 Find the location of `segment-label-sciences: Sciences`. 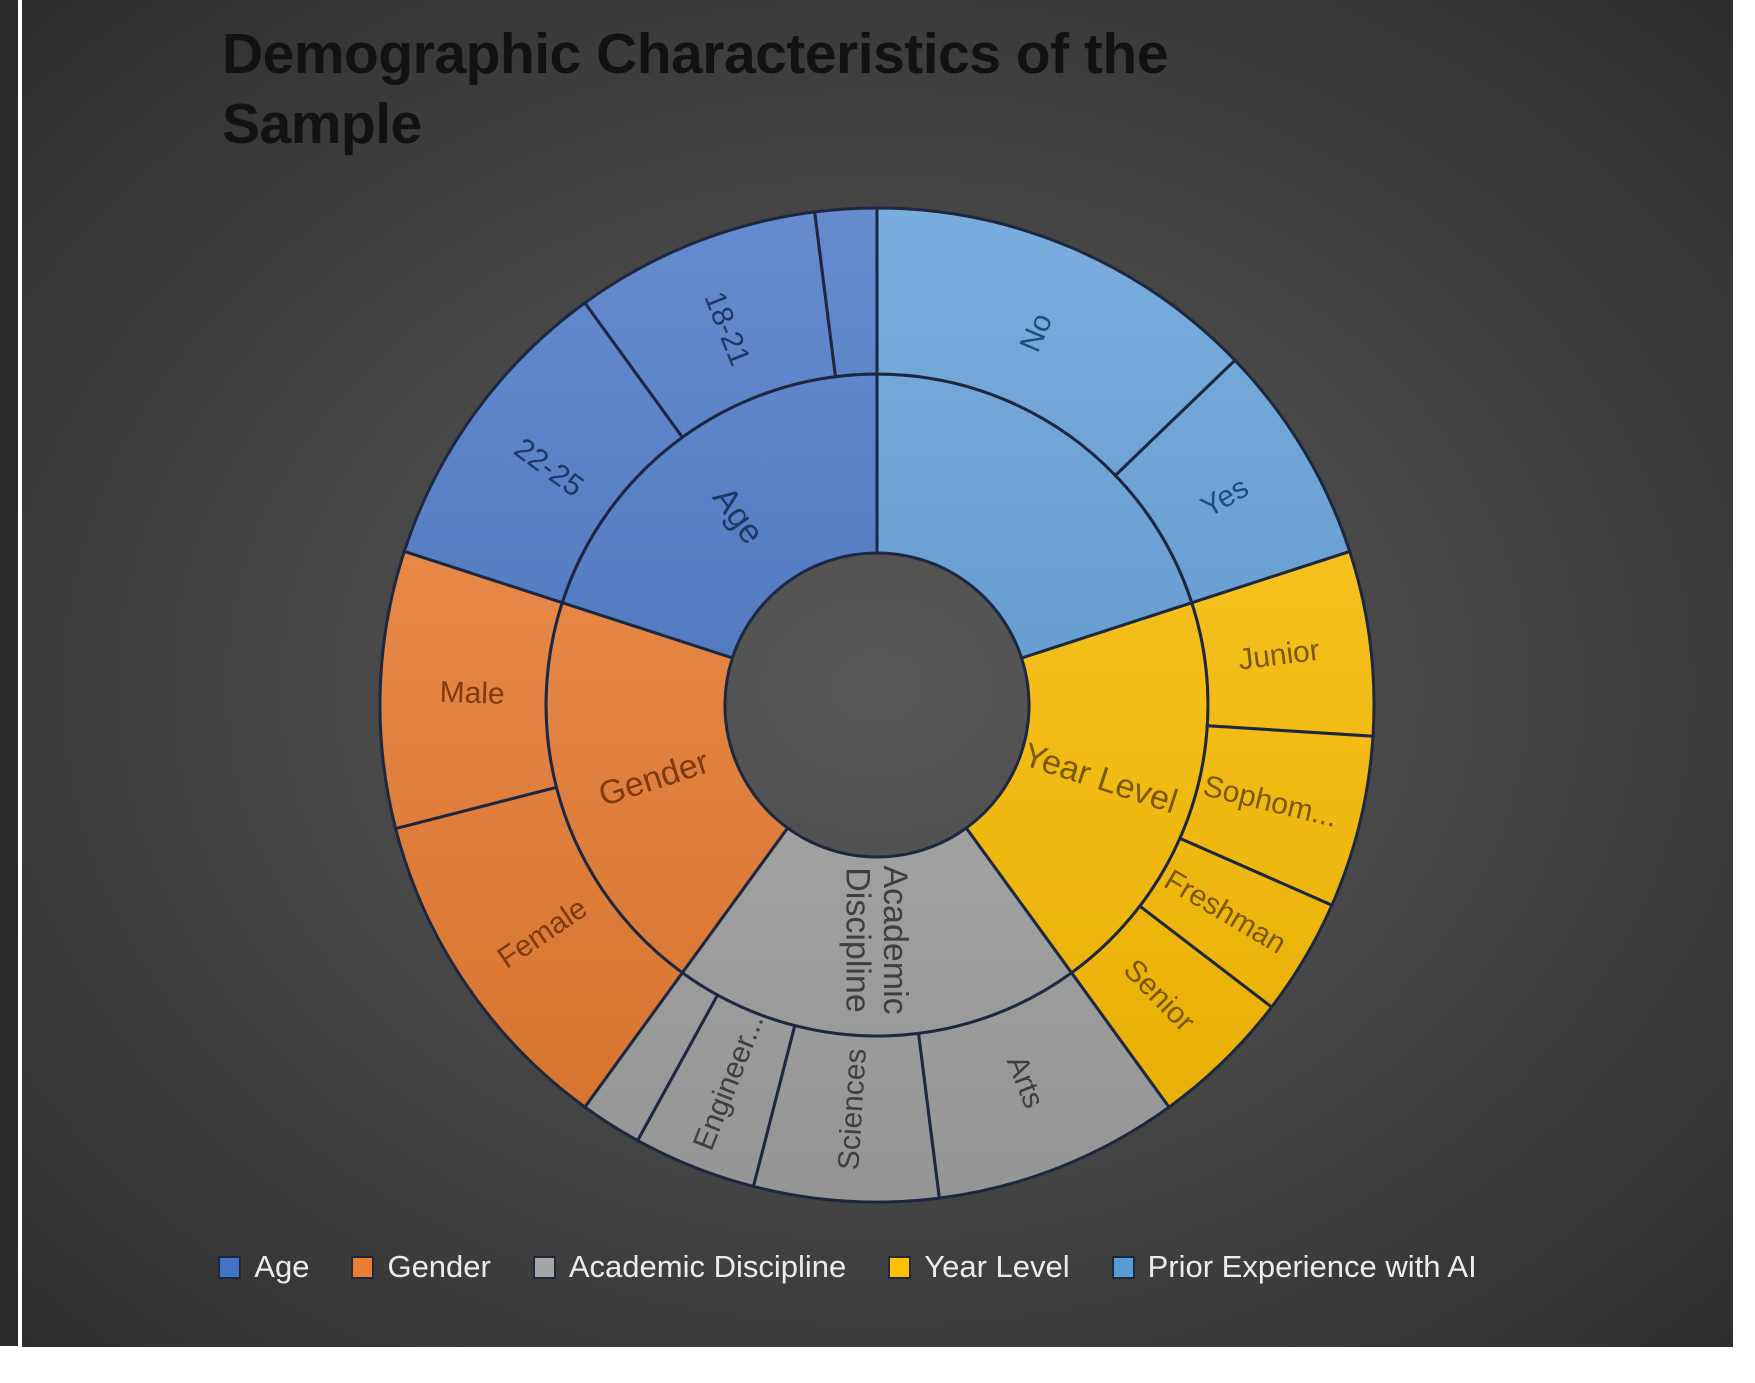

segment-label-sciences: Sciences is located at coordinates (852, 1109).